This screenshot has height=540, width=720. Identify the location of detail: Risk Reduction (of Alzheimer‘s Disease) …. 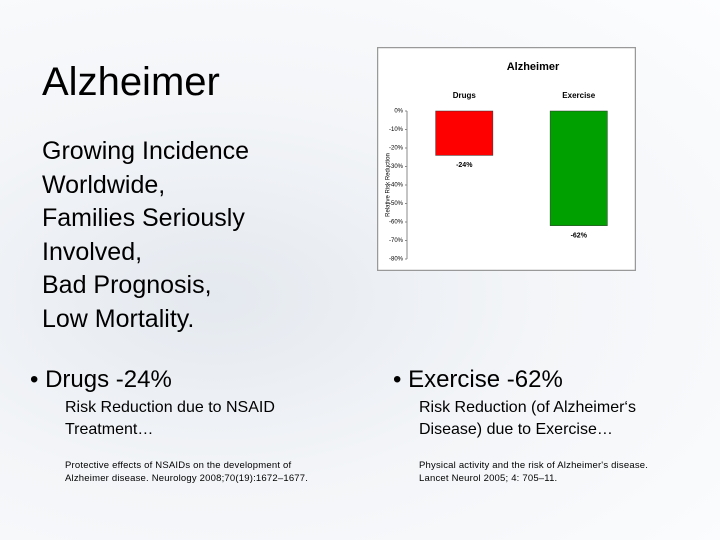
(527, 419).